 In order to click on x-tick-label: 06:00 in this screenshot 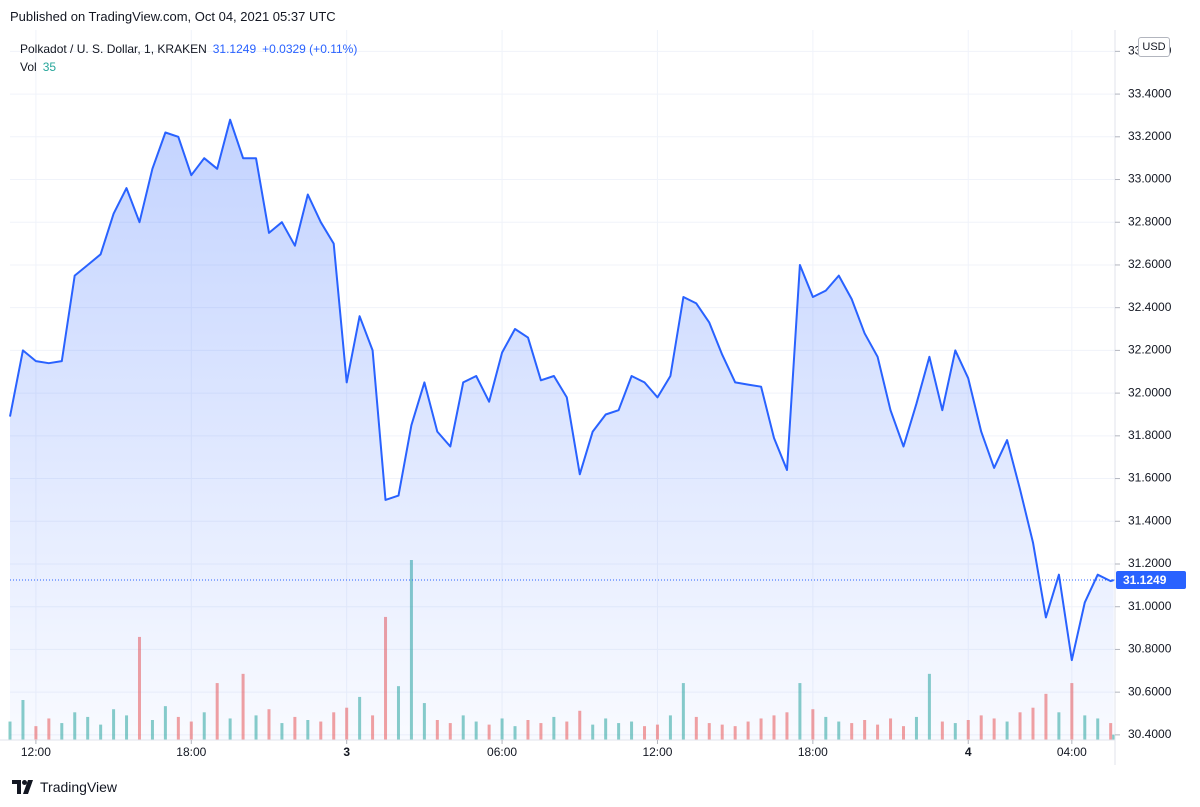, I will do `click(502, 752)`.